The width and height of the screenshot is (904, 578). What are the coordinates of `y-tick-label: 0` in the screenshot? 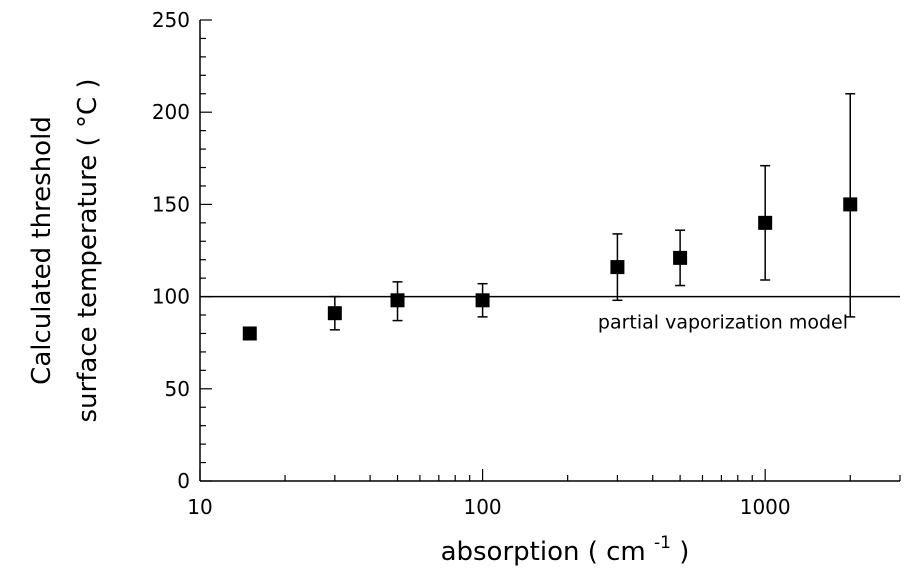 It's located at (183, 481).